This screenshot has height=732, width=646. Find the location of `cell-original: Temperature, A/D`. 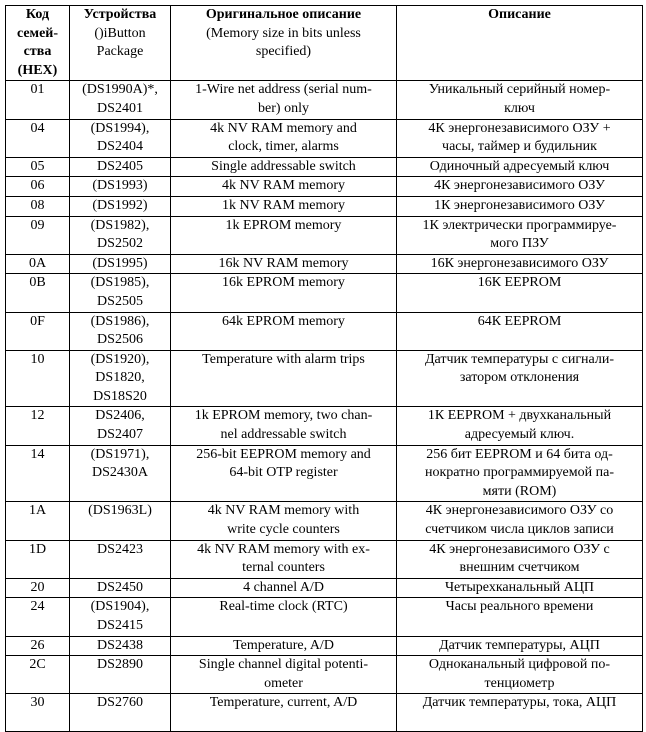

cell-original: Temperature, A/D is located at coordinates (283, 646).